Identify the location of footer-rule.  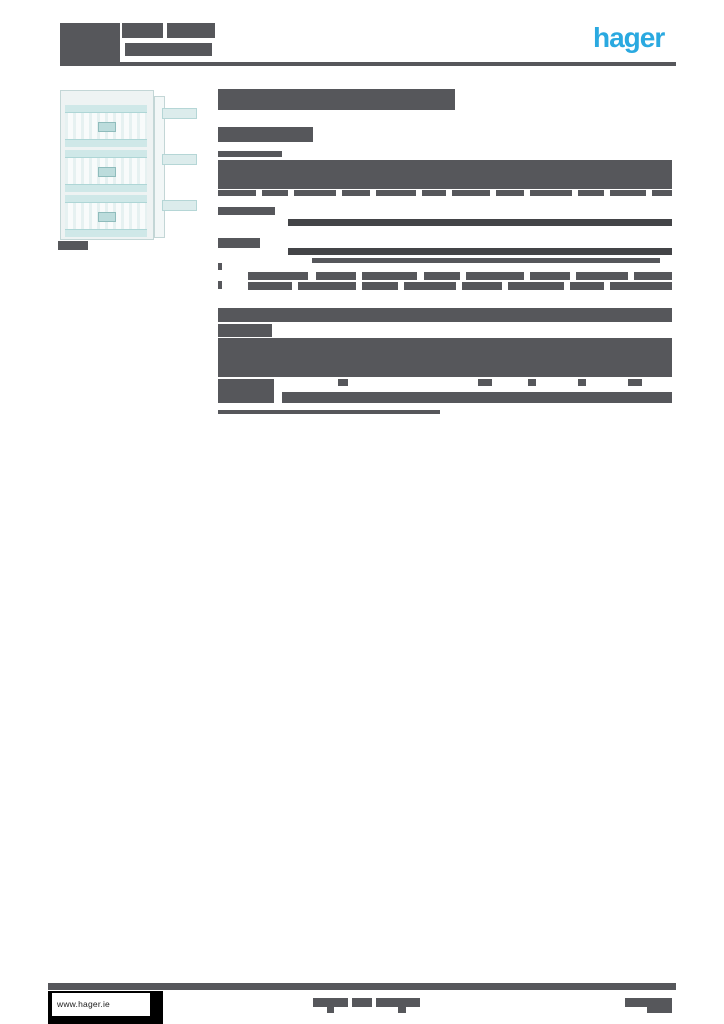
(362, 986).